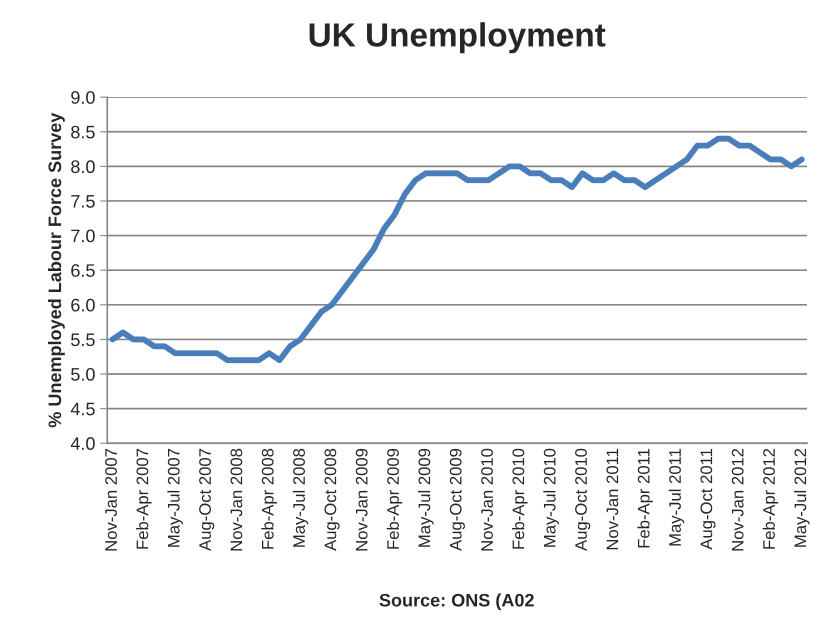  Describe the element at coordinates (82, 409) in the screenshot. I see `y-tick-label: 4.5` at that location.